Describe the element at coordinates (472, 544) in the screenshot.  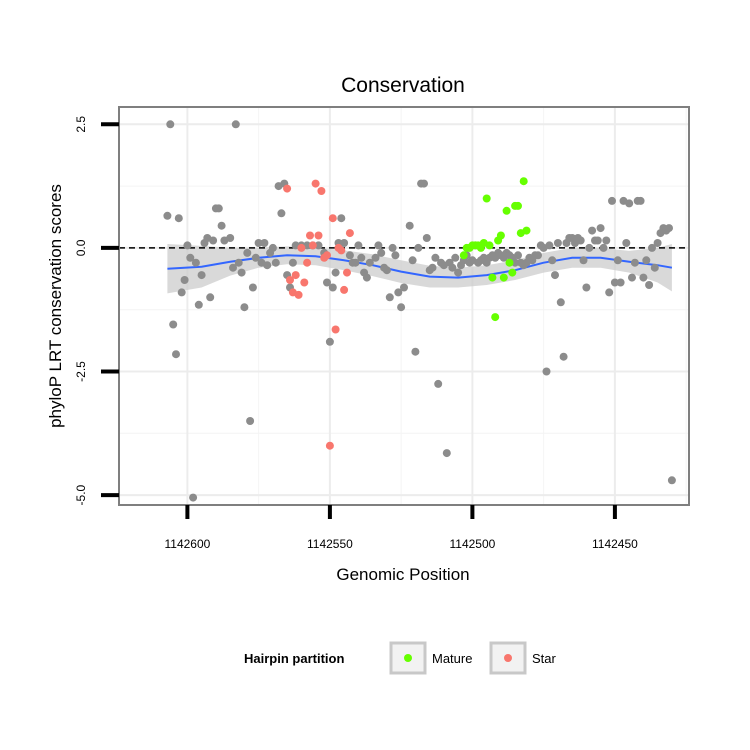
I see `x-tick-label: 1142500` at that location.